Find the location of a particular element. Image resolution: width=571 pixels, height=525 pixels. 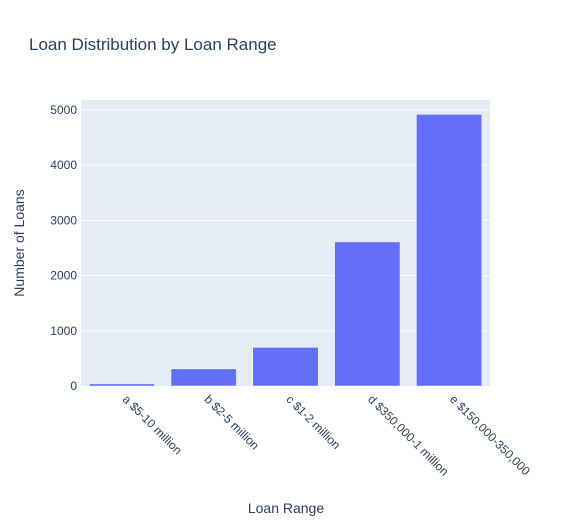

x-axis-title: Loan Range is located at coordinates (286, 508).